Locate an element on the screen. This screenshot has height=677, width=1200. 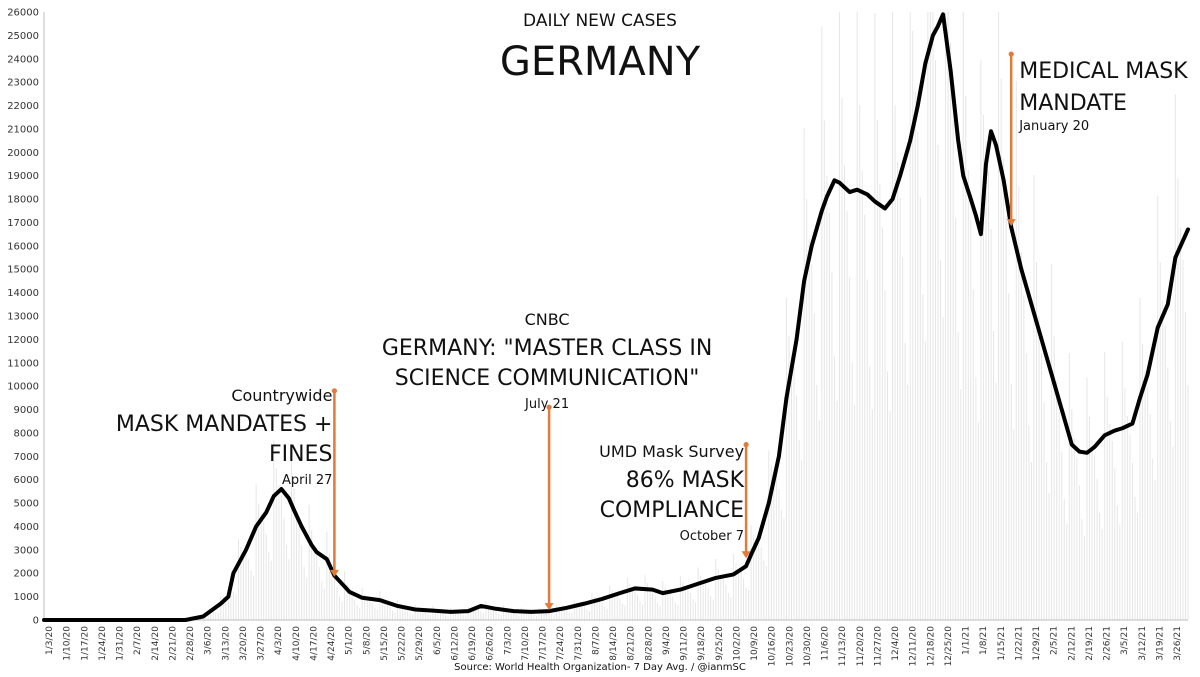
y-tick-label: 19000 is located at coordinates (23, 176).